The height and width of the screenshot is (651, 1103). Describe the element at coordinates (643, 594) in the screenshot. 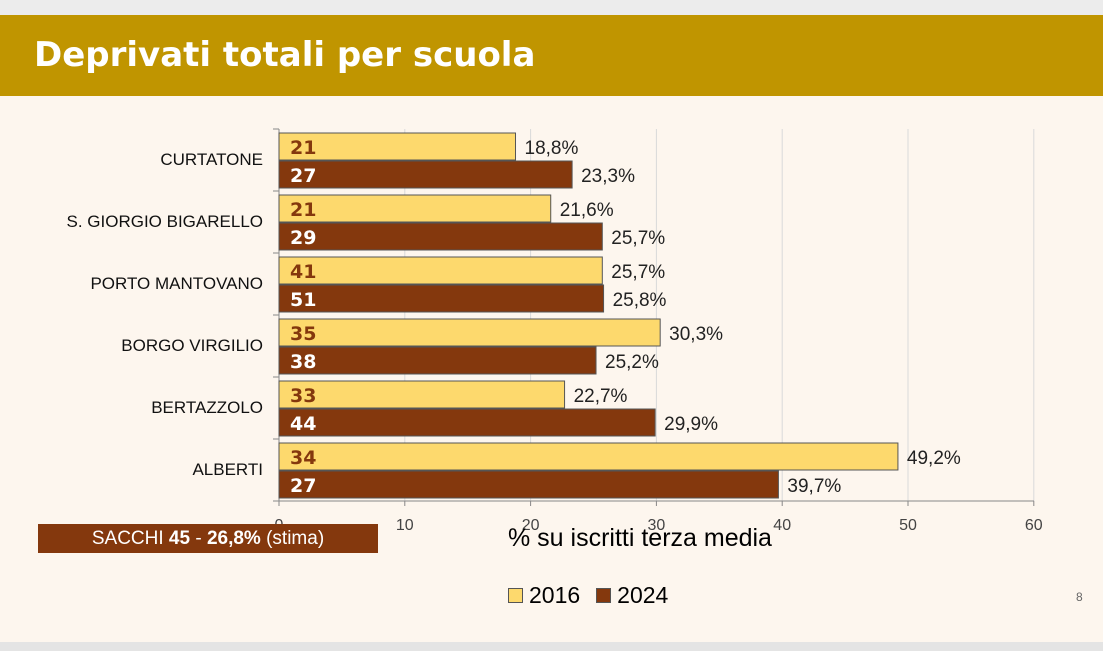

I see `legend-label-2024: 2024` at that location.